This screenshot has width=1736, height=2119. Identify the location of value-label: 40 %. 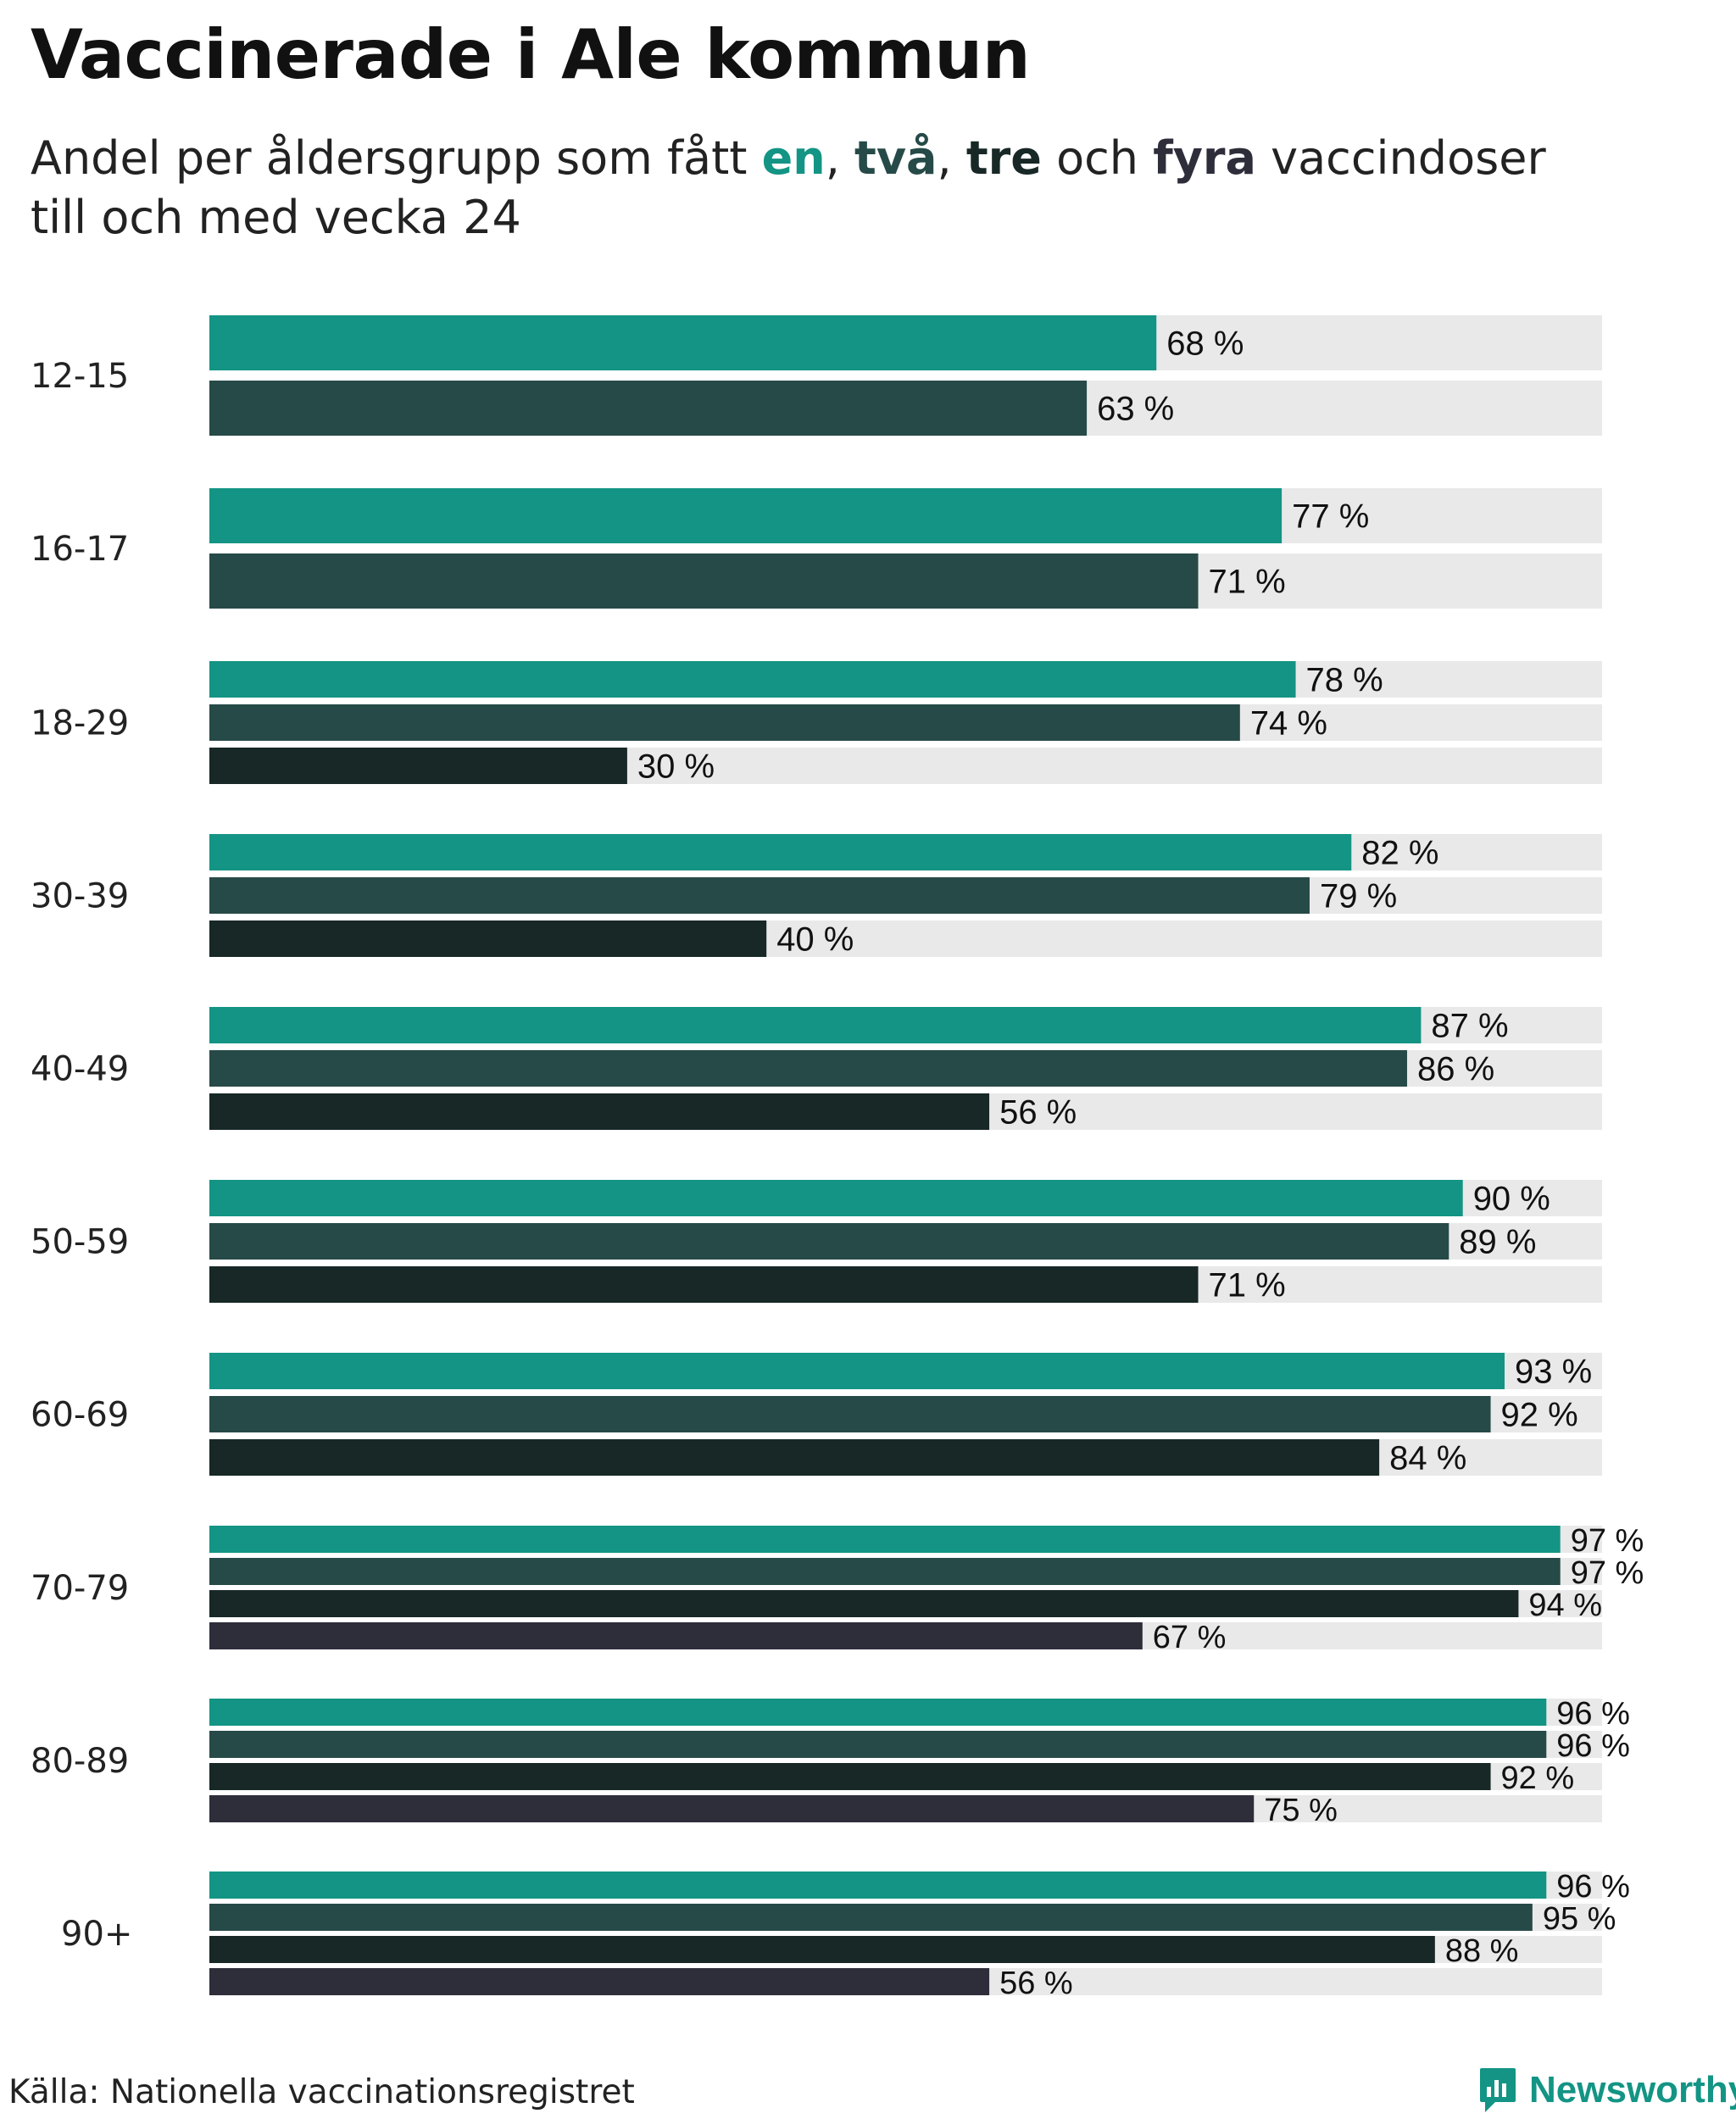
(815, 940).